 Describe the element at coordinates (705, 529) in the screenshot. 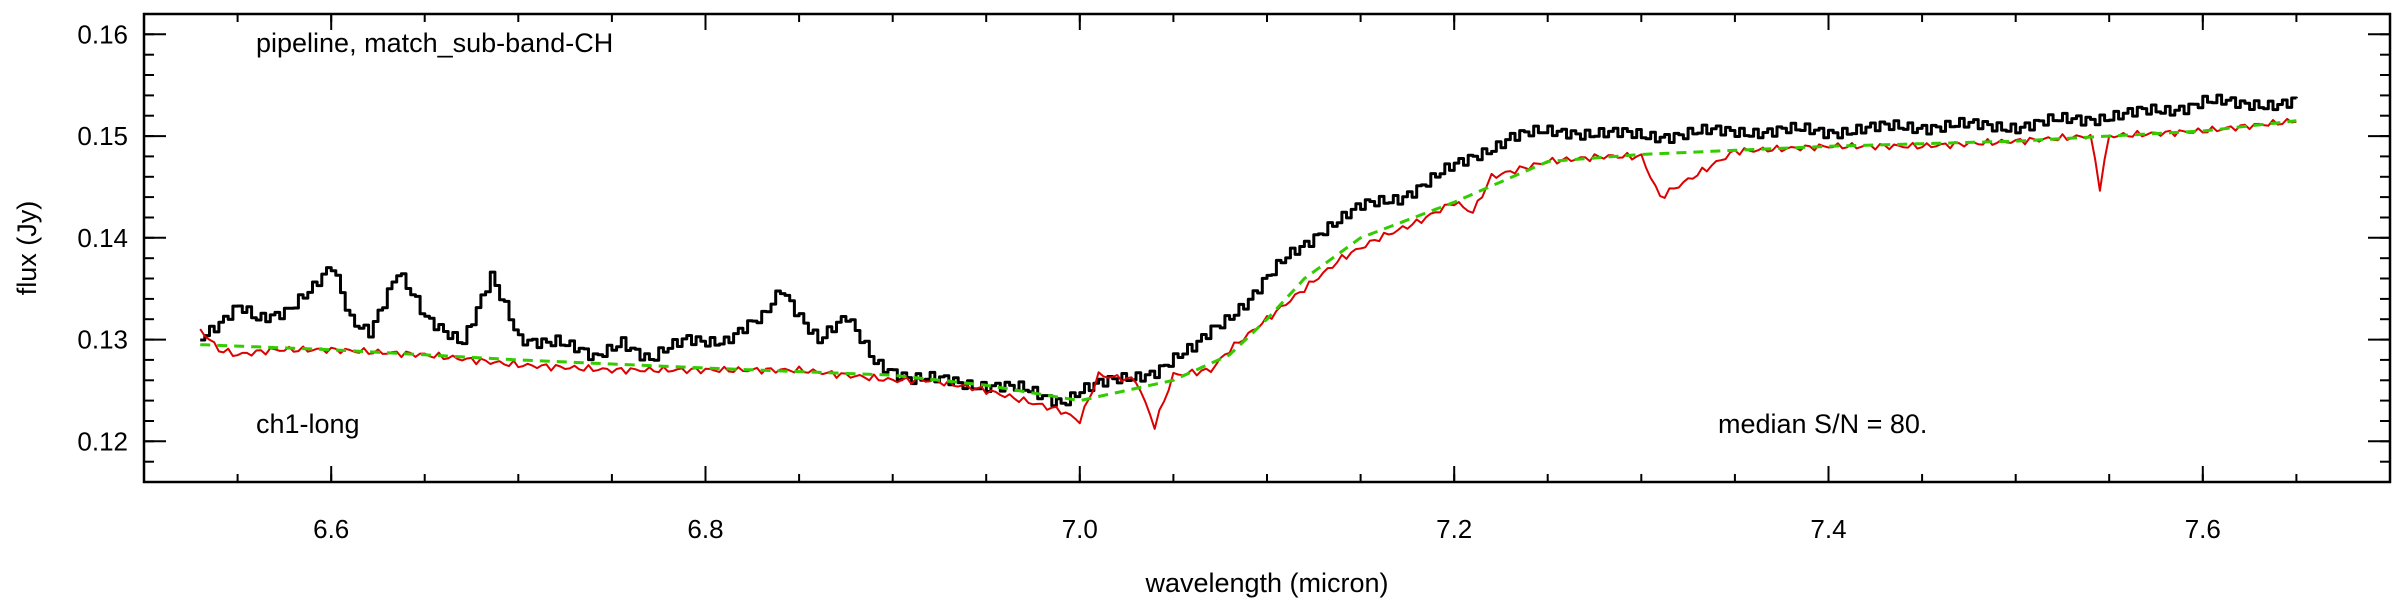

I see `x-tick-label: 6.8` at that location.